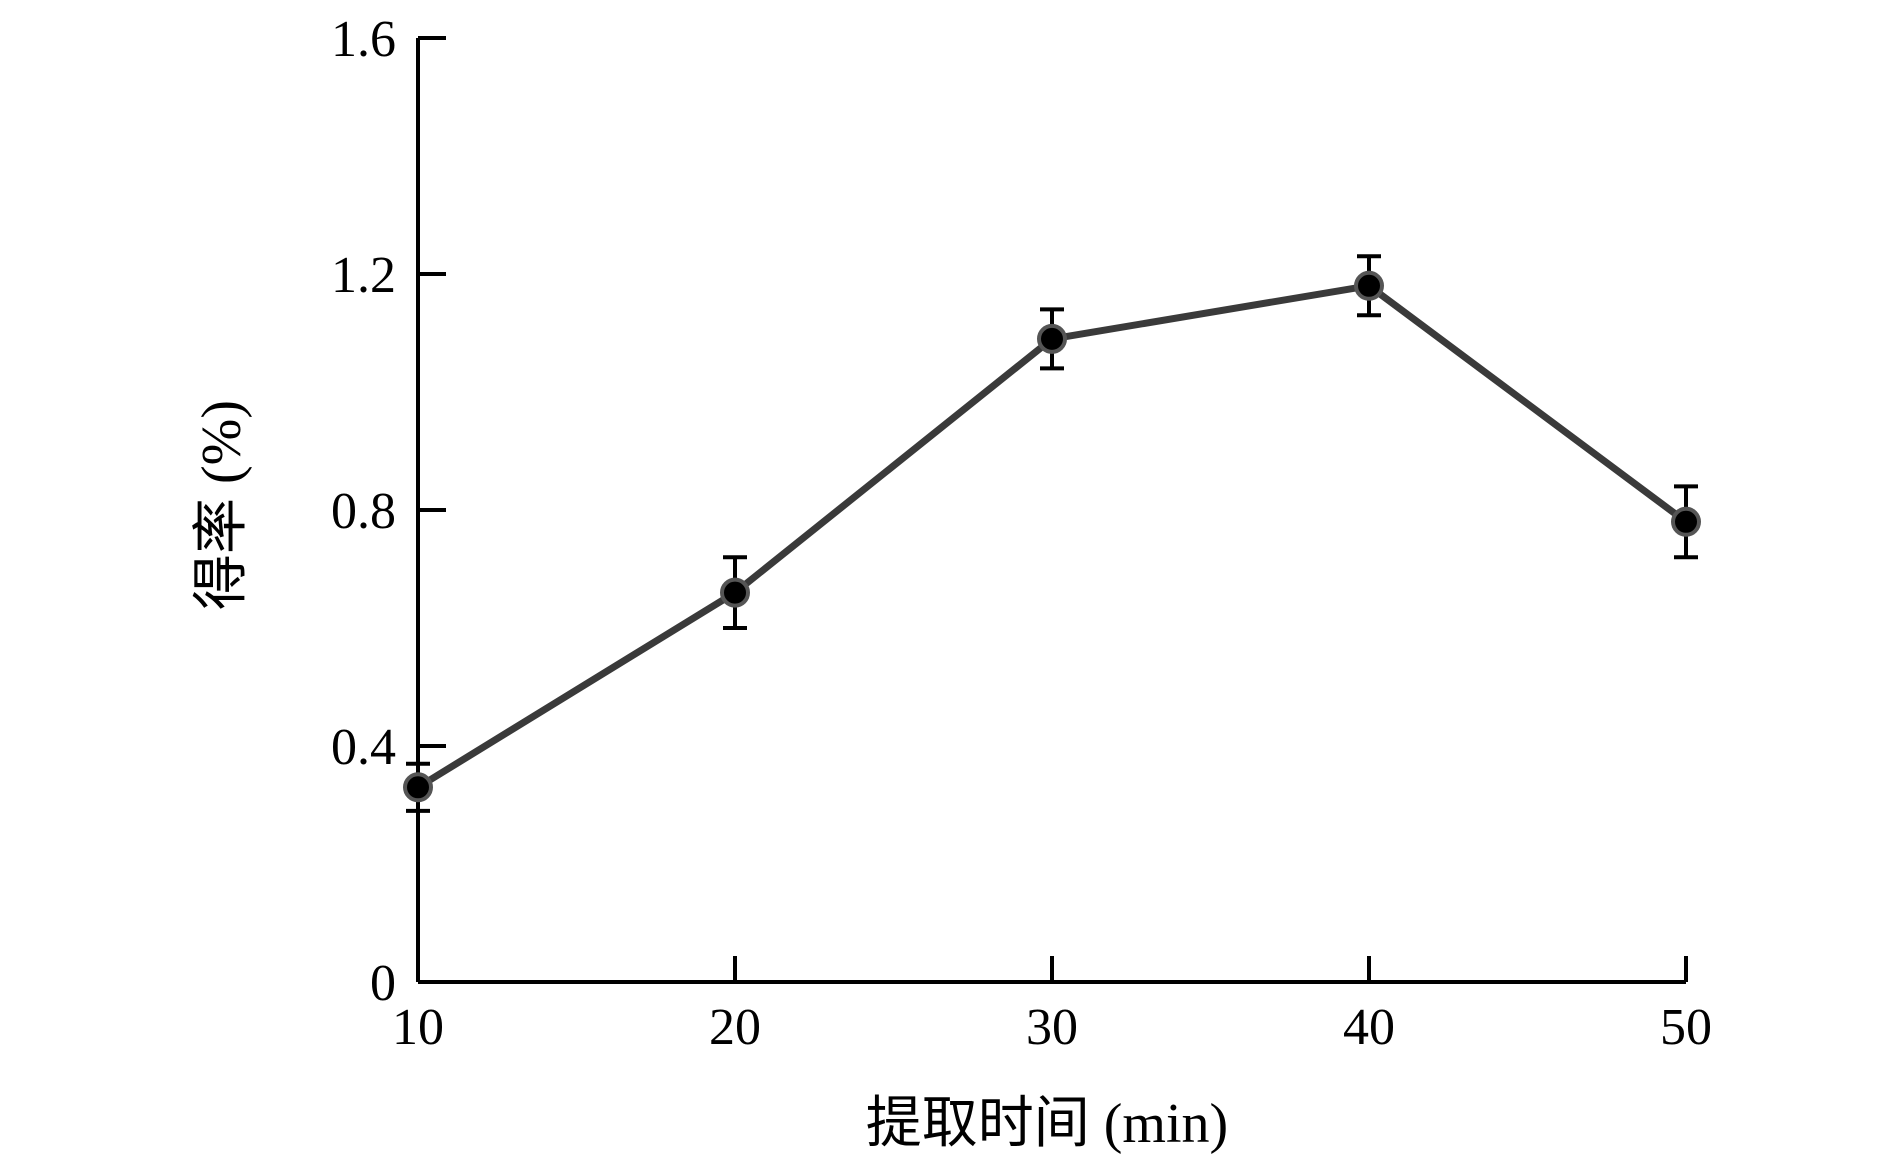  Describe the element at coordinates (363, 39) in the screenshot. I see `y-tick-label: 1.6` at that location.